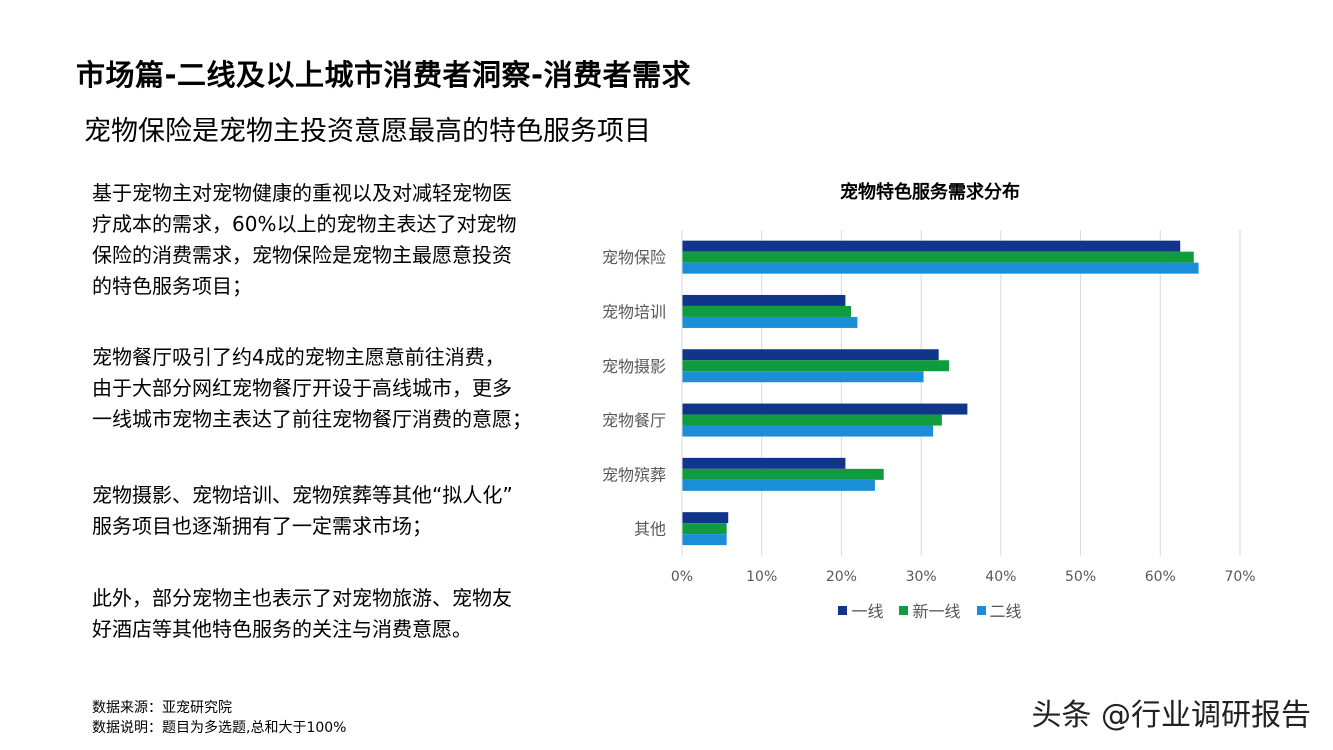  What do you see at coordinates (219, 728) in the screenshot?
I see `data-explanation-note: 数据说明：题目为多选题,总和大于100%` at bounding box center [219, 728].